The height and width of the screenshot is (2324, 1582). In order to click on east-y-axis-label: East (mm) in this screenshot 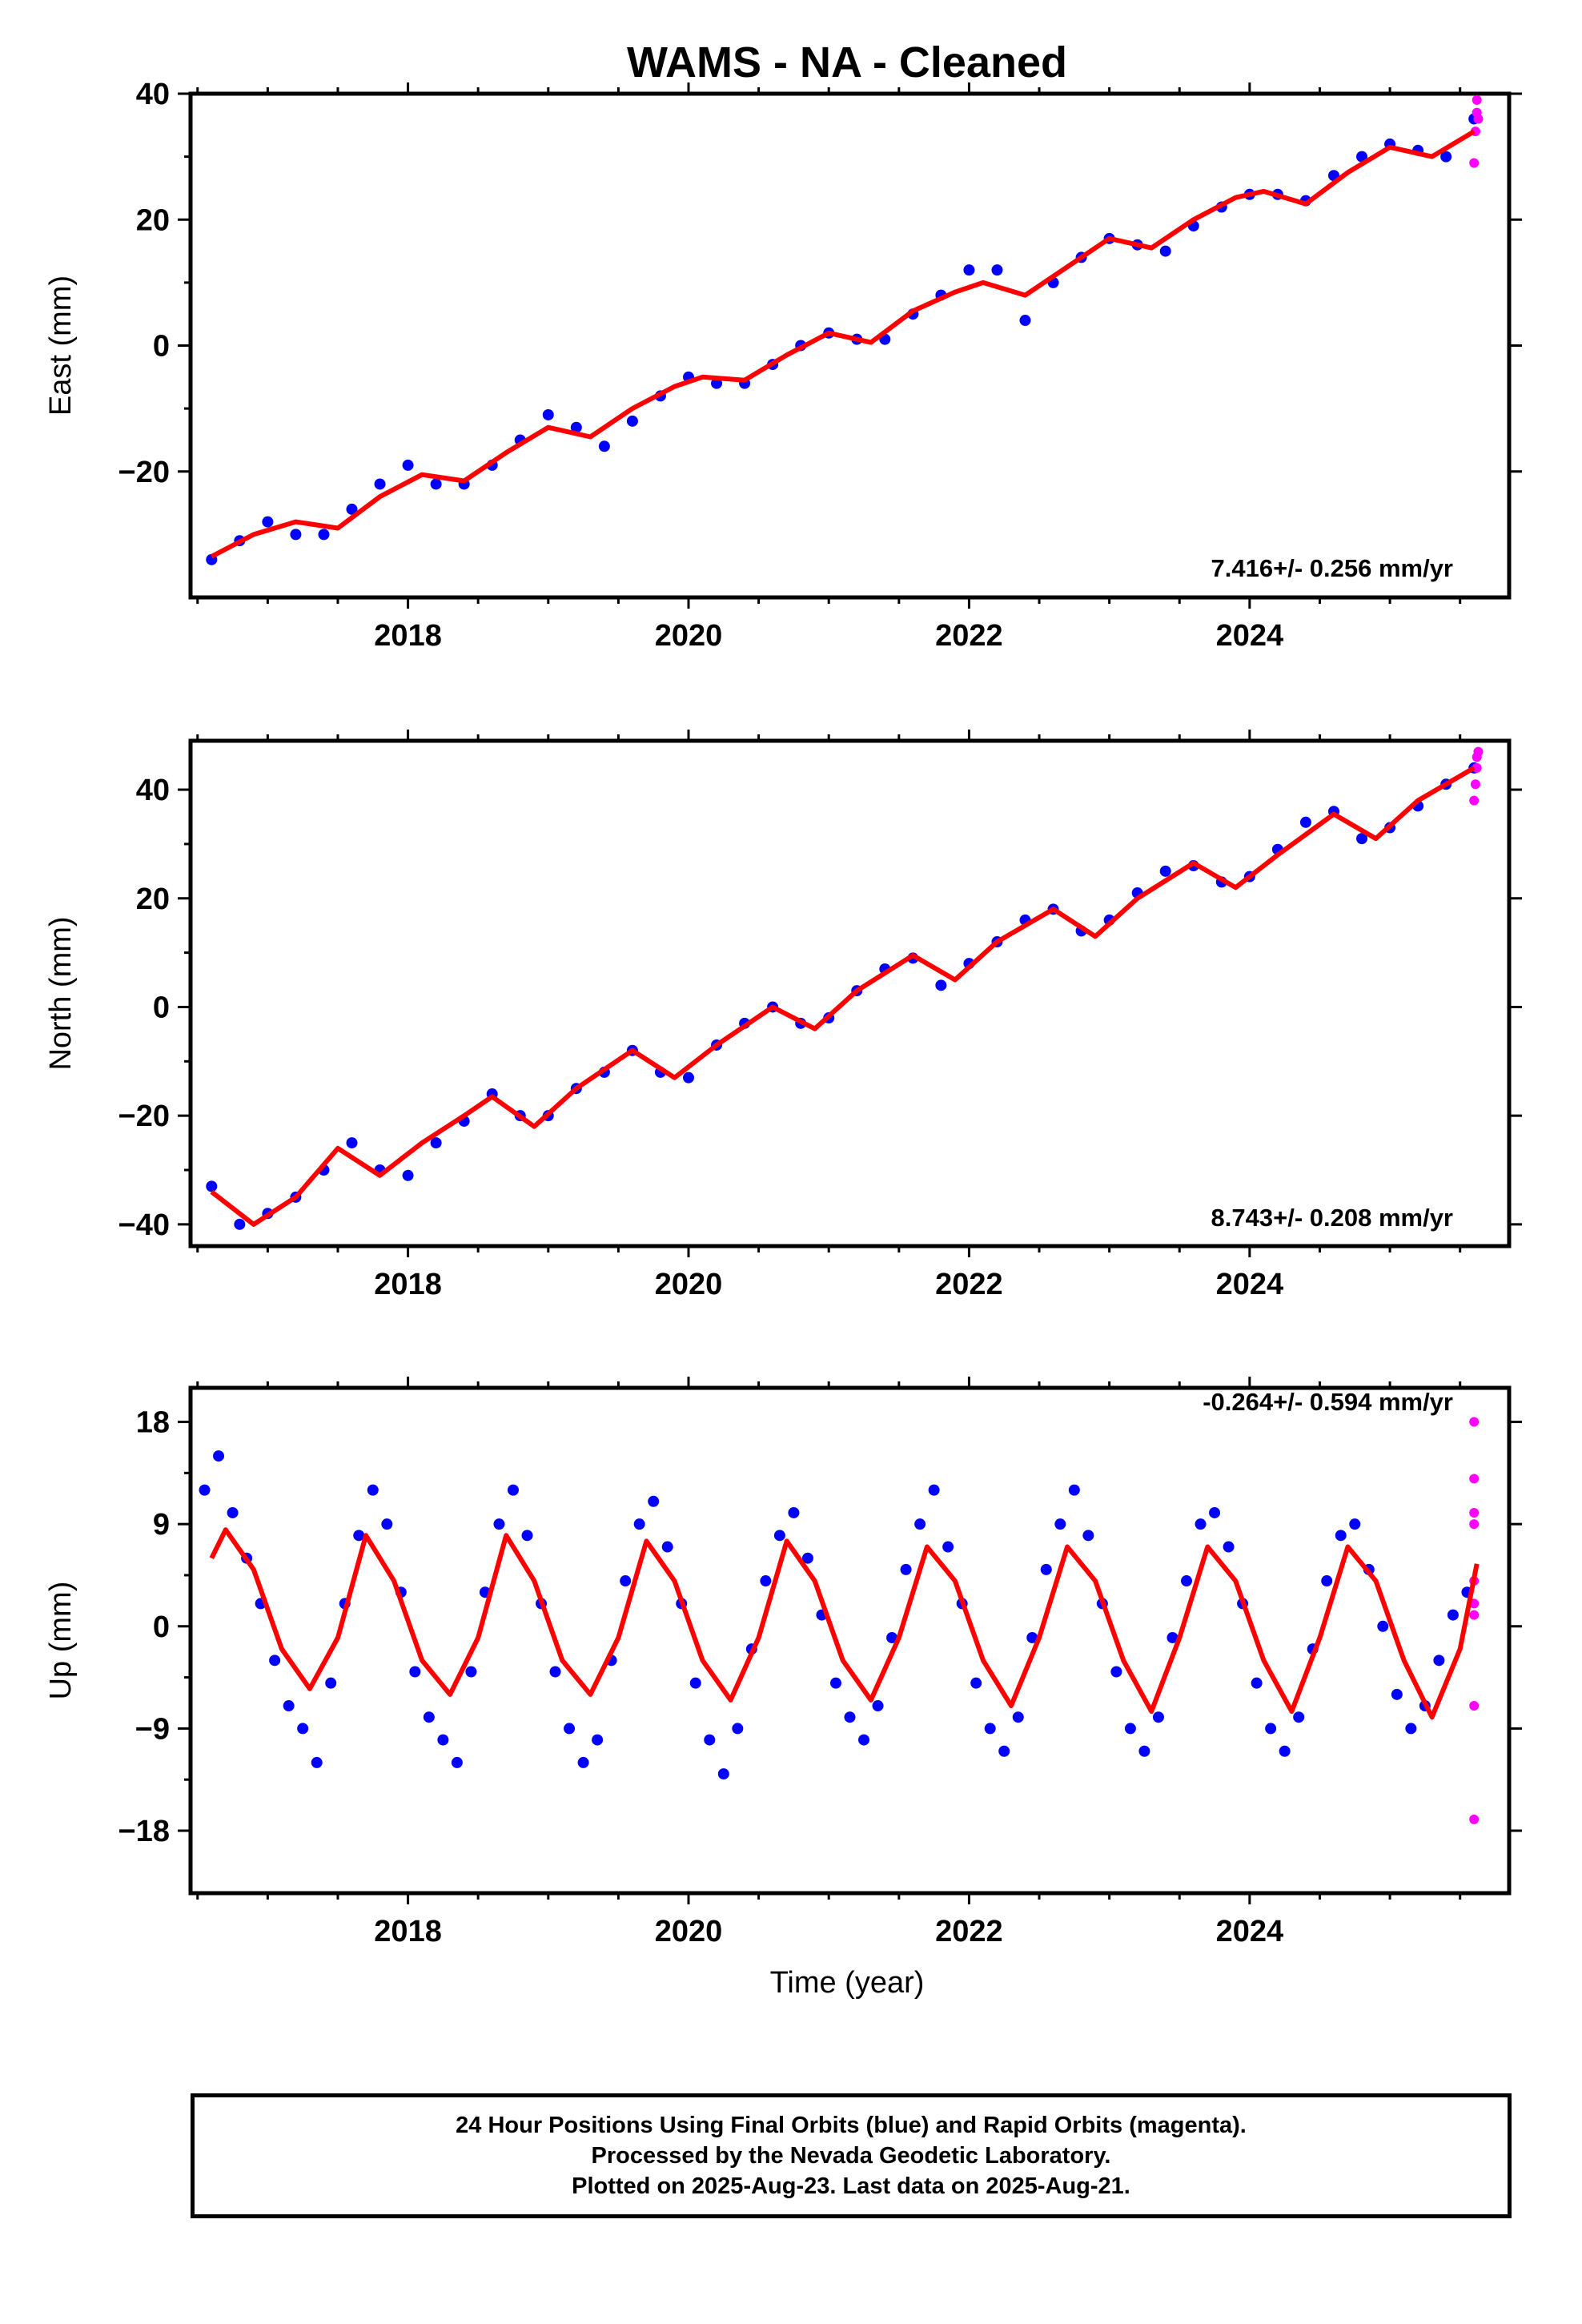, I will do `click(61, 345)`.